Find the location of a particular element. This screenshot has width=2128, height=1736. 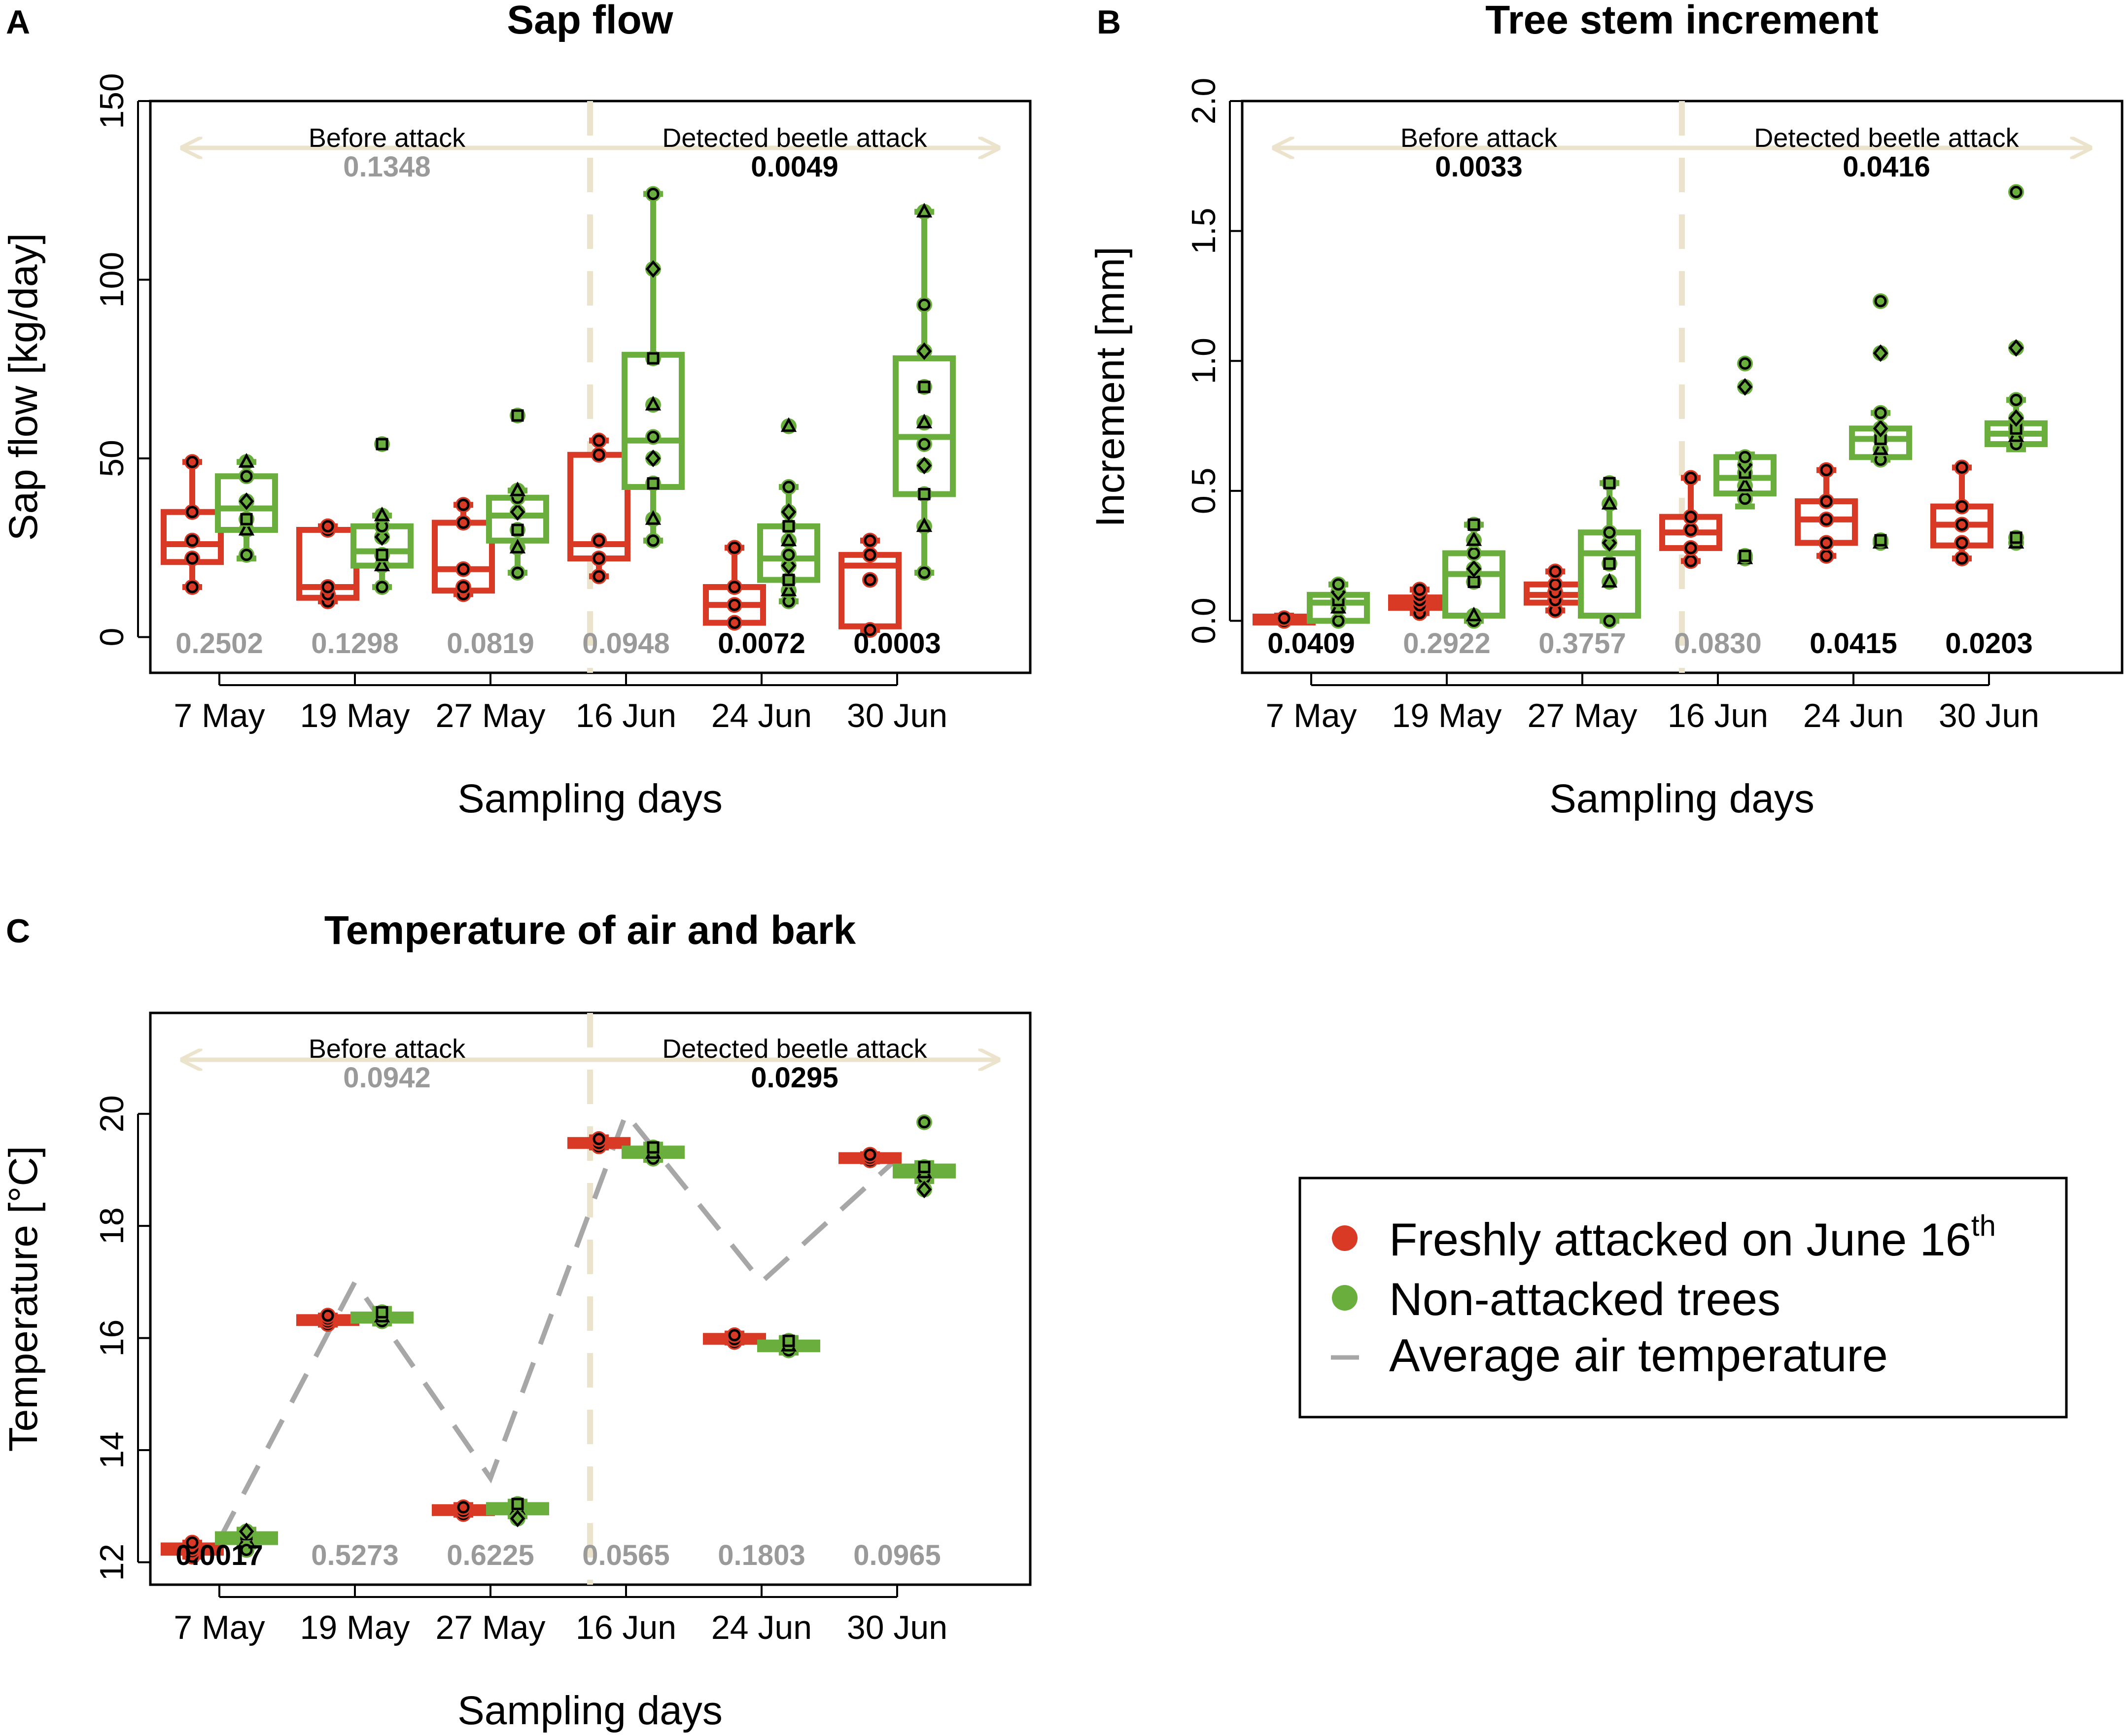

x-tick-label: 7 May is located at coordinates (219, 1627).